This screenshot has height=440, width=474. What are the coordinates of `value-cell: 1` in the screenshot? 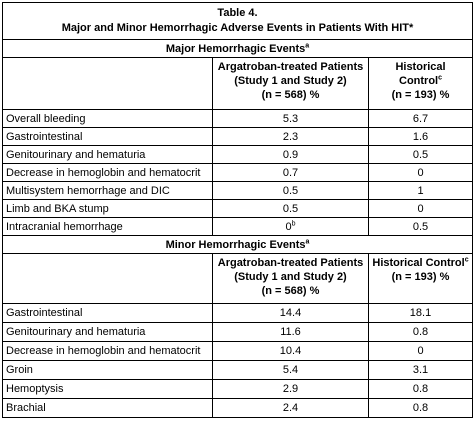 It's located at (420, 190).